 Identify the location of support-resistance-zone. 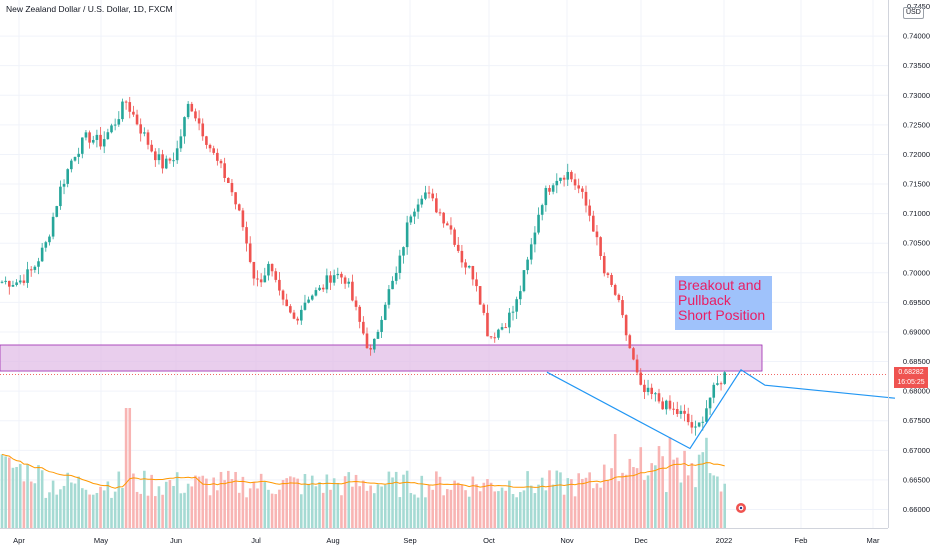
(381, 358).